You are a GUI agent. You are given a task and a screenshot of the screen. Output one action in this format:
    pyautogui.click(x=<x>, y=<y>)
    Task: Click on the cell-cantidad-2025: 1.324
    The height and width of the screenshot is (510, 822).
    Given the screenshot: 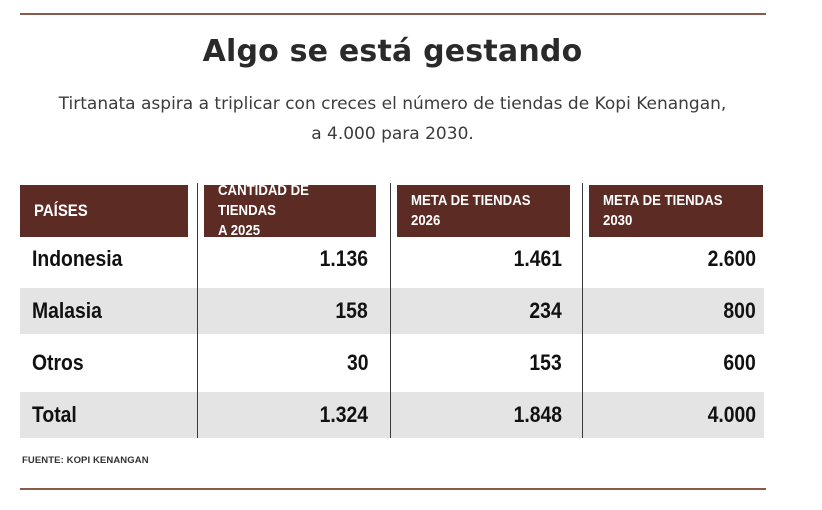 What is the action you would take?
    pyautogui.click(x=343, y=414)
    